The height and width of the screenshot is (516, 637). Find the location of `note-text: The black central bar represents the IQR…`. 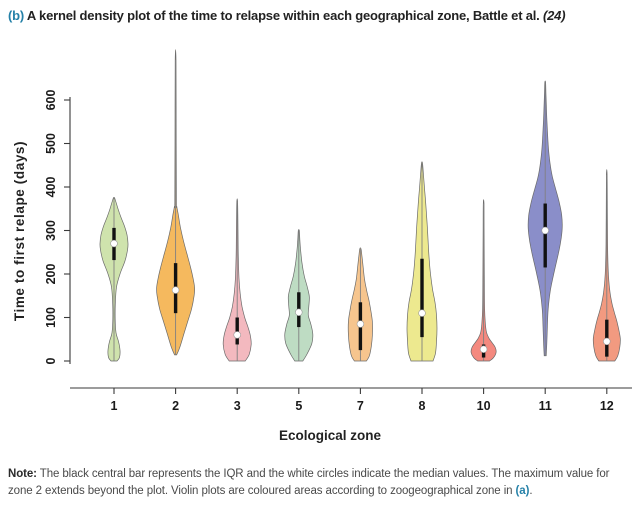

note-text: The black central bar represents the IQR… is located at coordinates (309, 482).